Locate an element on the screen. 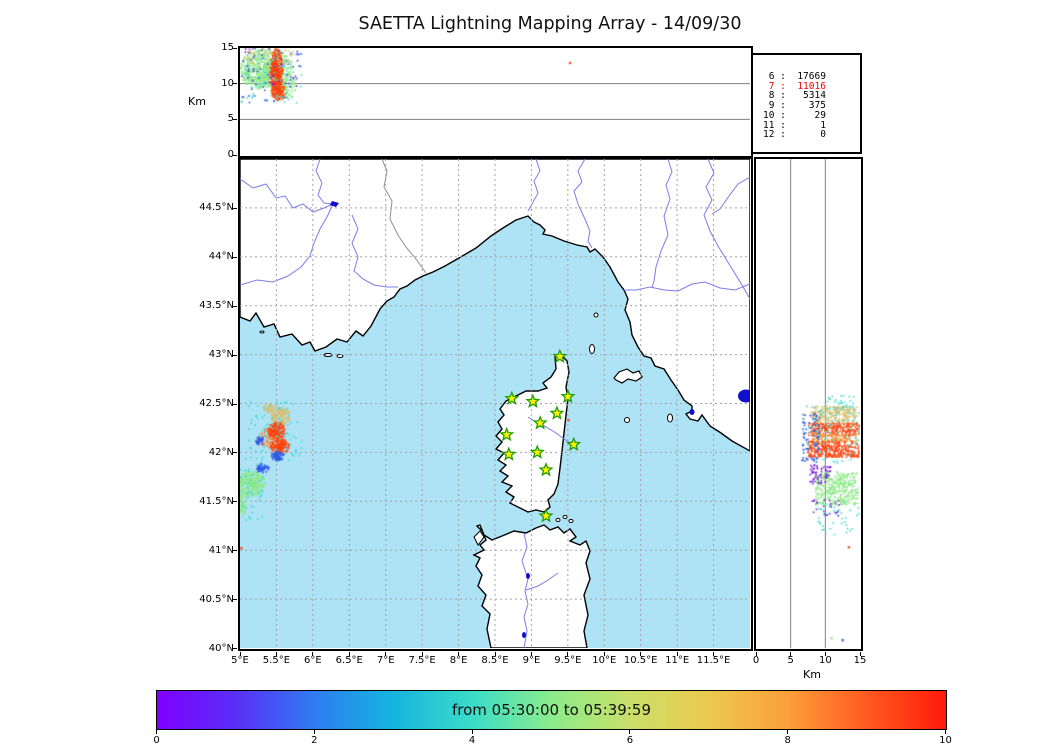  colorbar-tick-label: 10 is located at coordinates (945, 740).